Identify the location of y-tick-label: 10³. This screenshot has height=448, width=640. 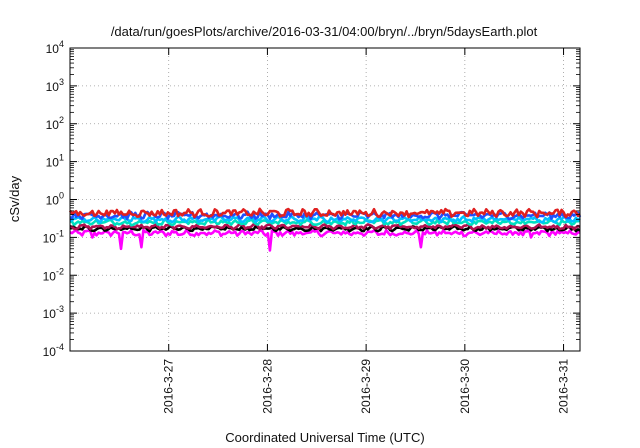
(55, 85).